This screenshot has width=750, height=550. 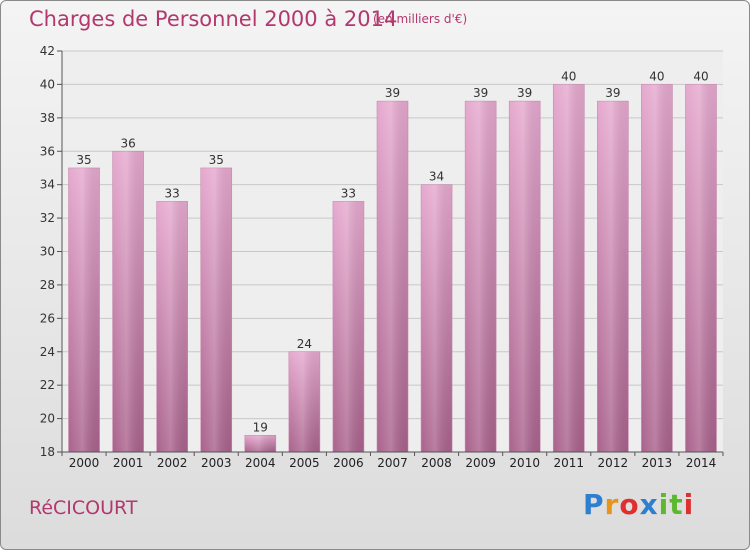 I want to click on logo-letter: t, so click(x=676, y=504).